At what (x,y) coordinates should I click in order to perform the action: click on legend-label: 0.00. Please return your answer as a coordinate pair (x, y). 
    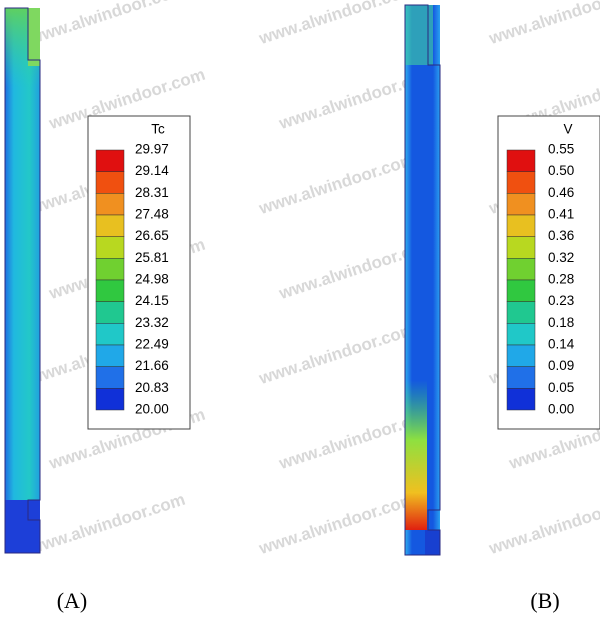
    Looking at the image, I should click on (561, 409).